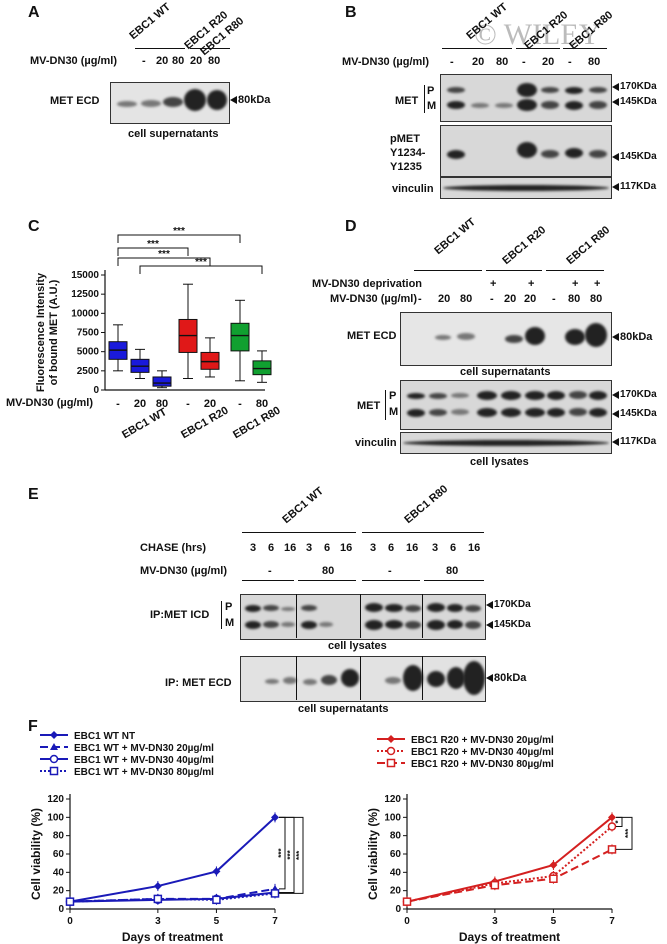 The image size is (667, 944). Describe the element at coordinates (34, 226) in the screenshot. I see `panel-c-label: C` at that location.